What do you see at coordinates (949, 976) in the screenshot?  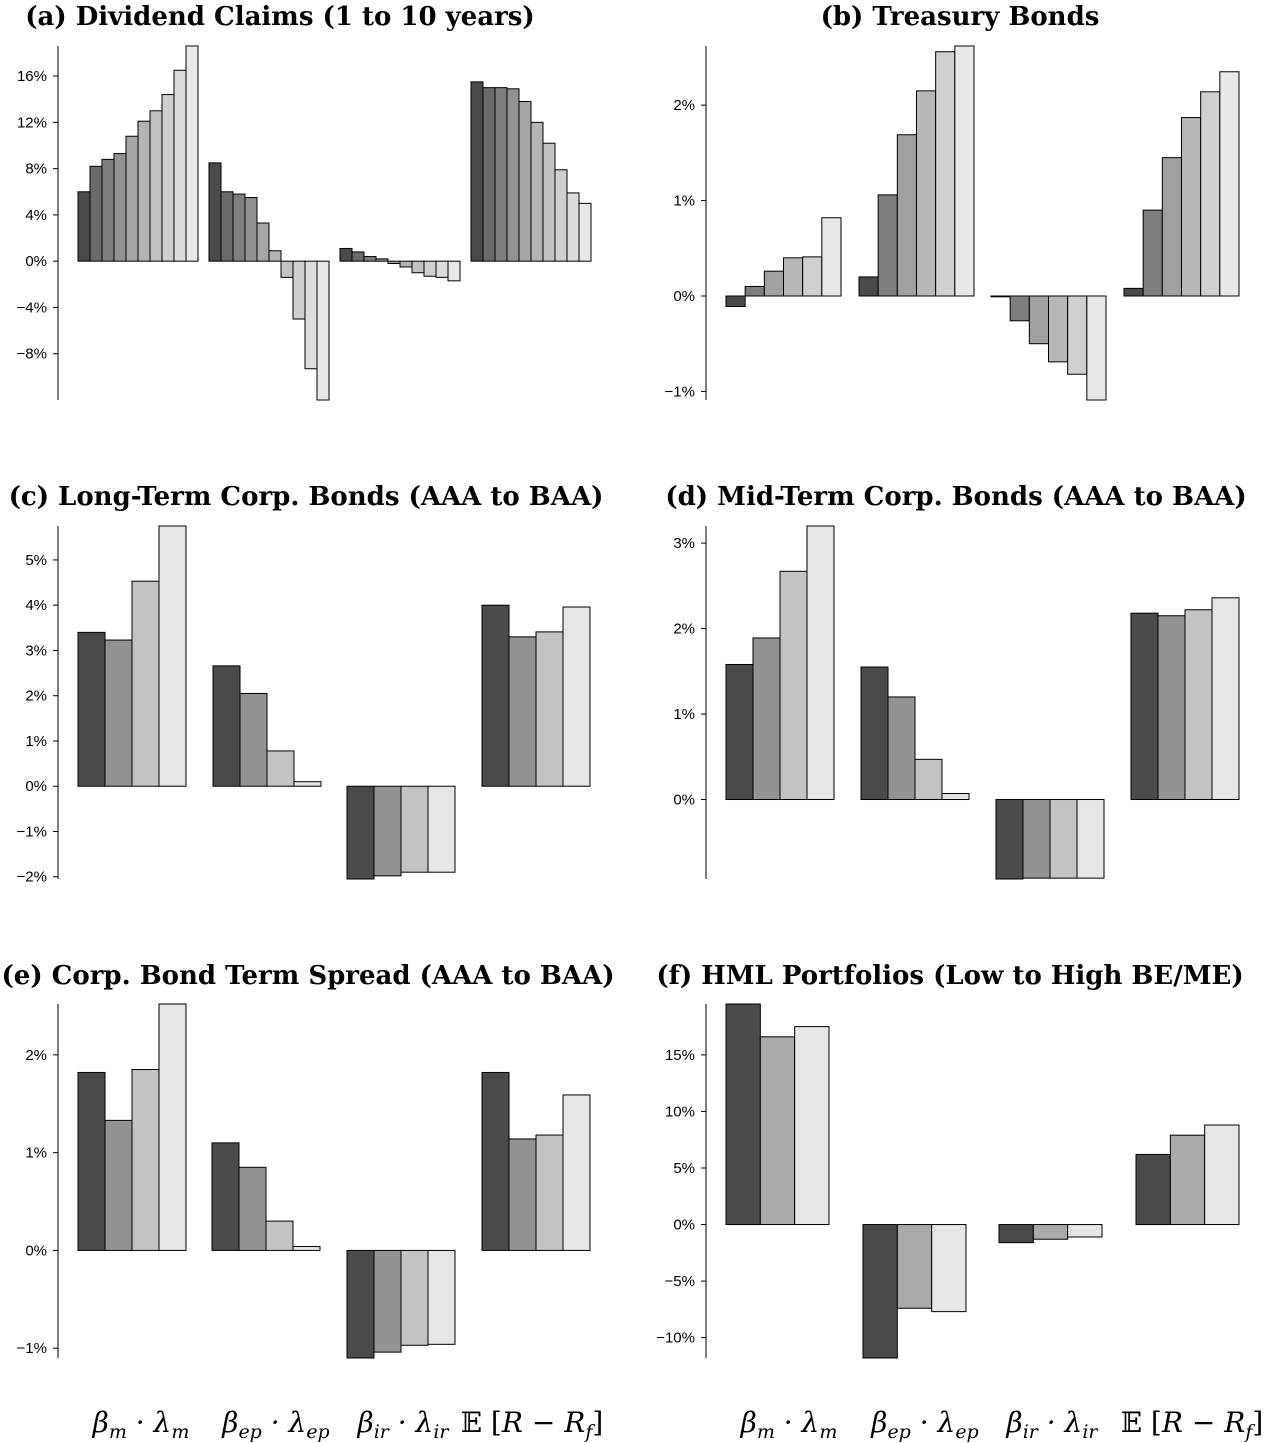 I see `panel-title: (f) HML Portfolios (Low to High BE/ME)` at bounding box center [949, 976].